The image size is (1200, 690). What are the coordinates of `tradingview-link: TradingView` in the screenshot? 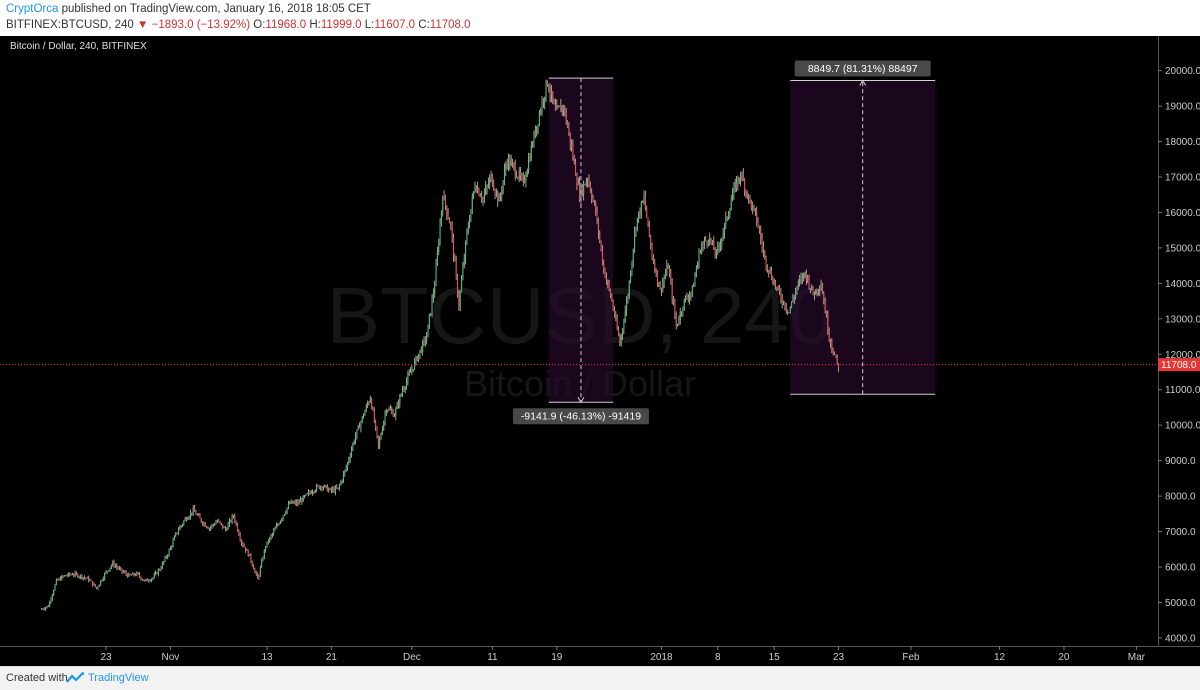 It's located at (118, 678).